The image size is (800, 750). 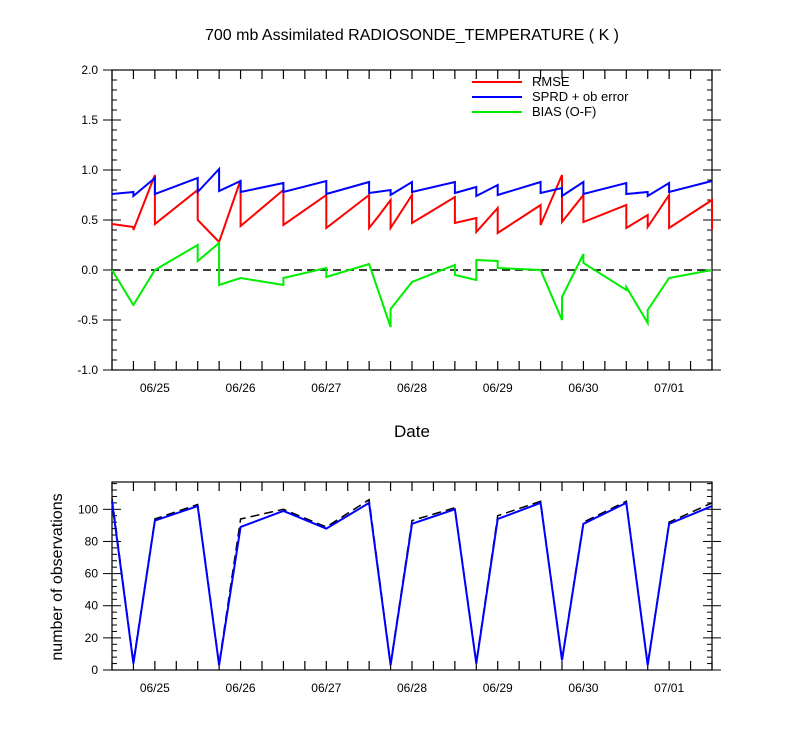 What do you see at coordinates (241, 688) in the screenshot?
I see `bottom-x-tick-label: 06/26` at bounding box center [241, 688].